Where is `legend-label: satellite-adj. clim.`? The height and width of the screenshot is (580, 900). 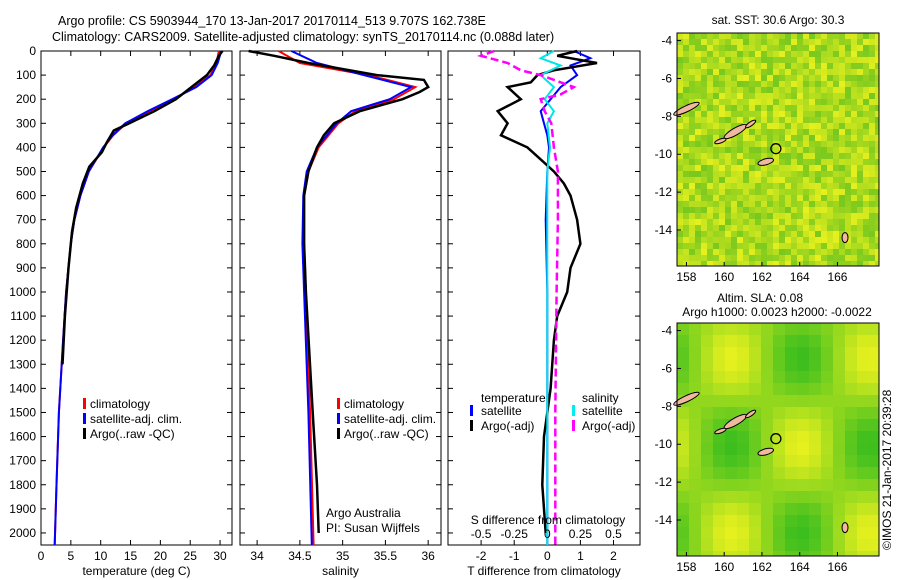 legend-label: satellite-adj. clim. is located at coordinates (136, 419).